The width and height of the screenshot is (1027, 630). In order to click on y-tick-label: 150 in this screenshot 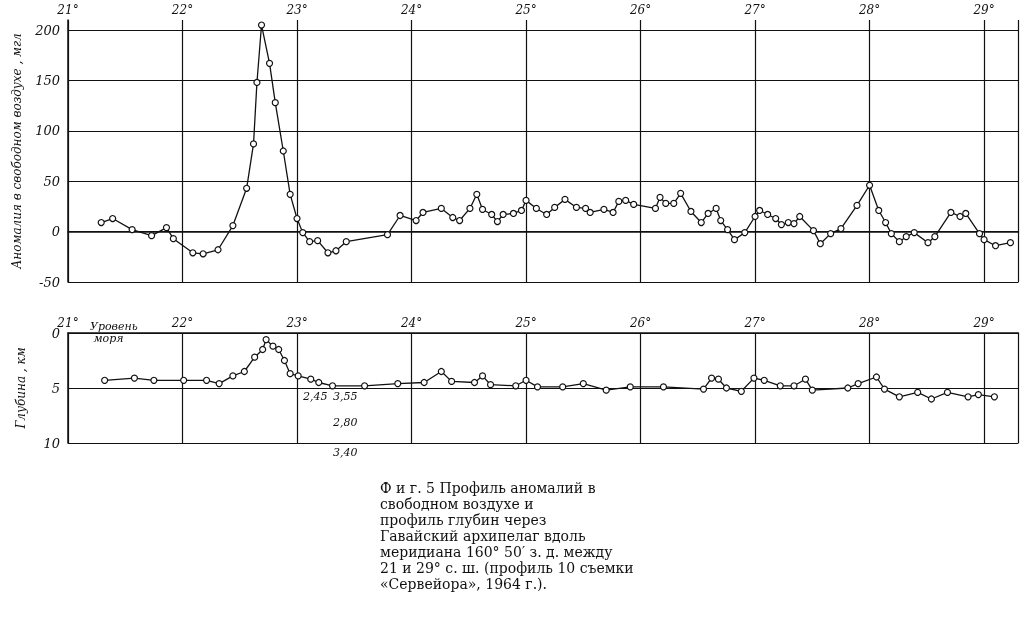, I will do `click(47, 80)`.